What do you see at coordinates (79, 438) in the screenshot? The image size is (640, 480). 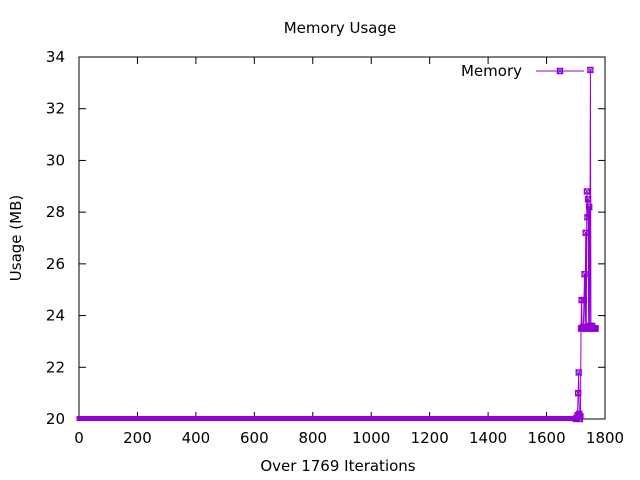 I see `x-tick-label: 0` at bounding box center [79, 438].